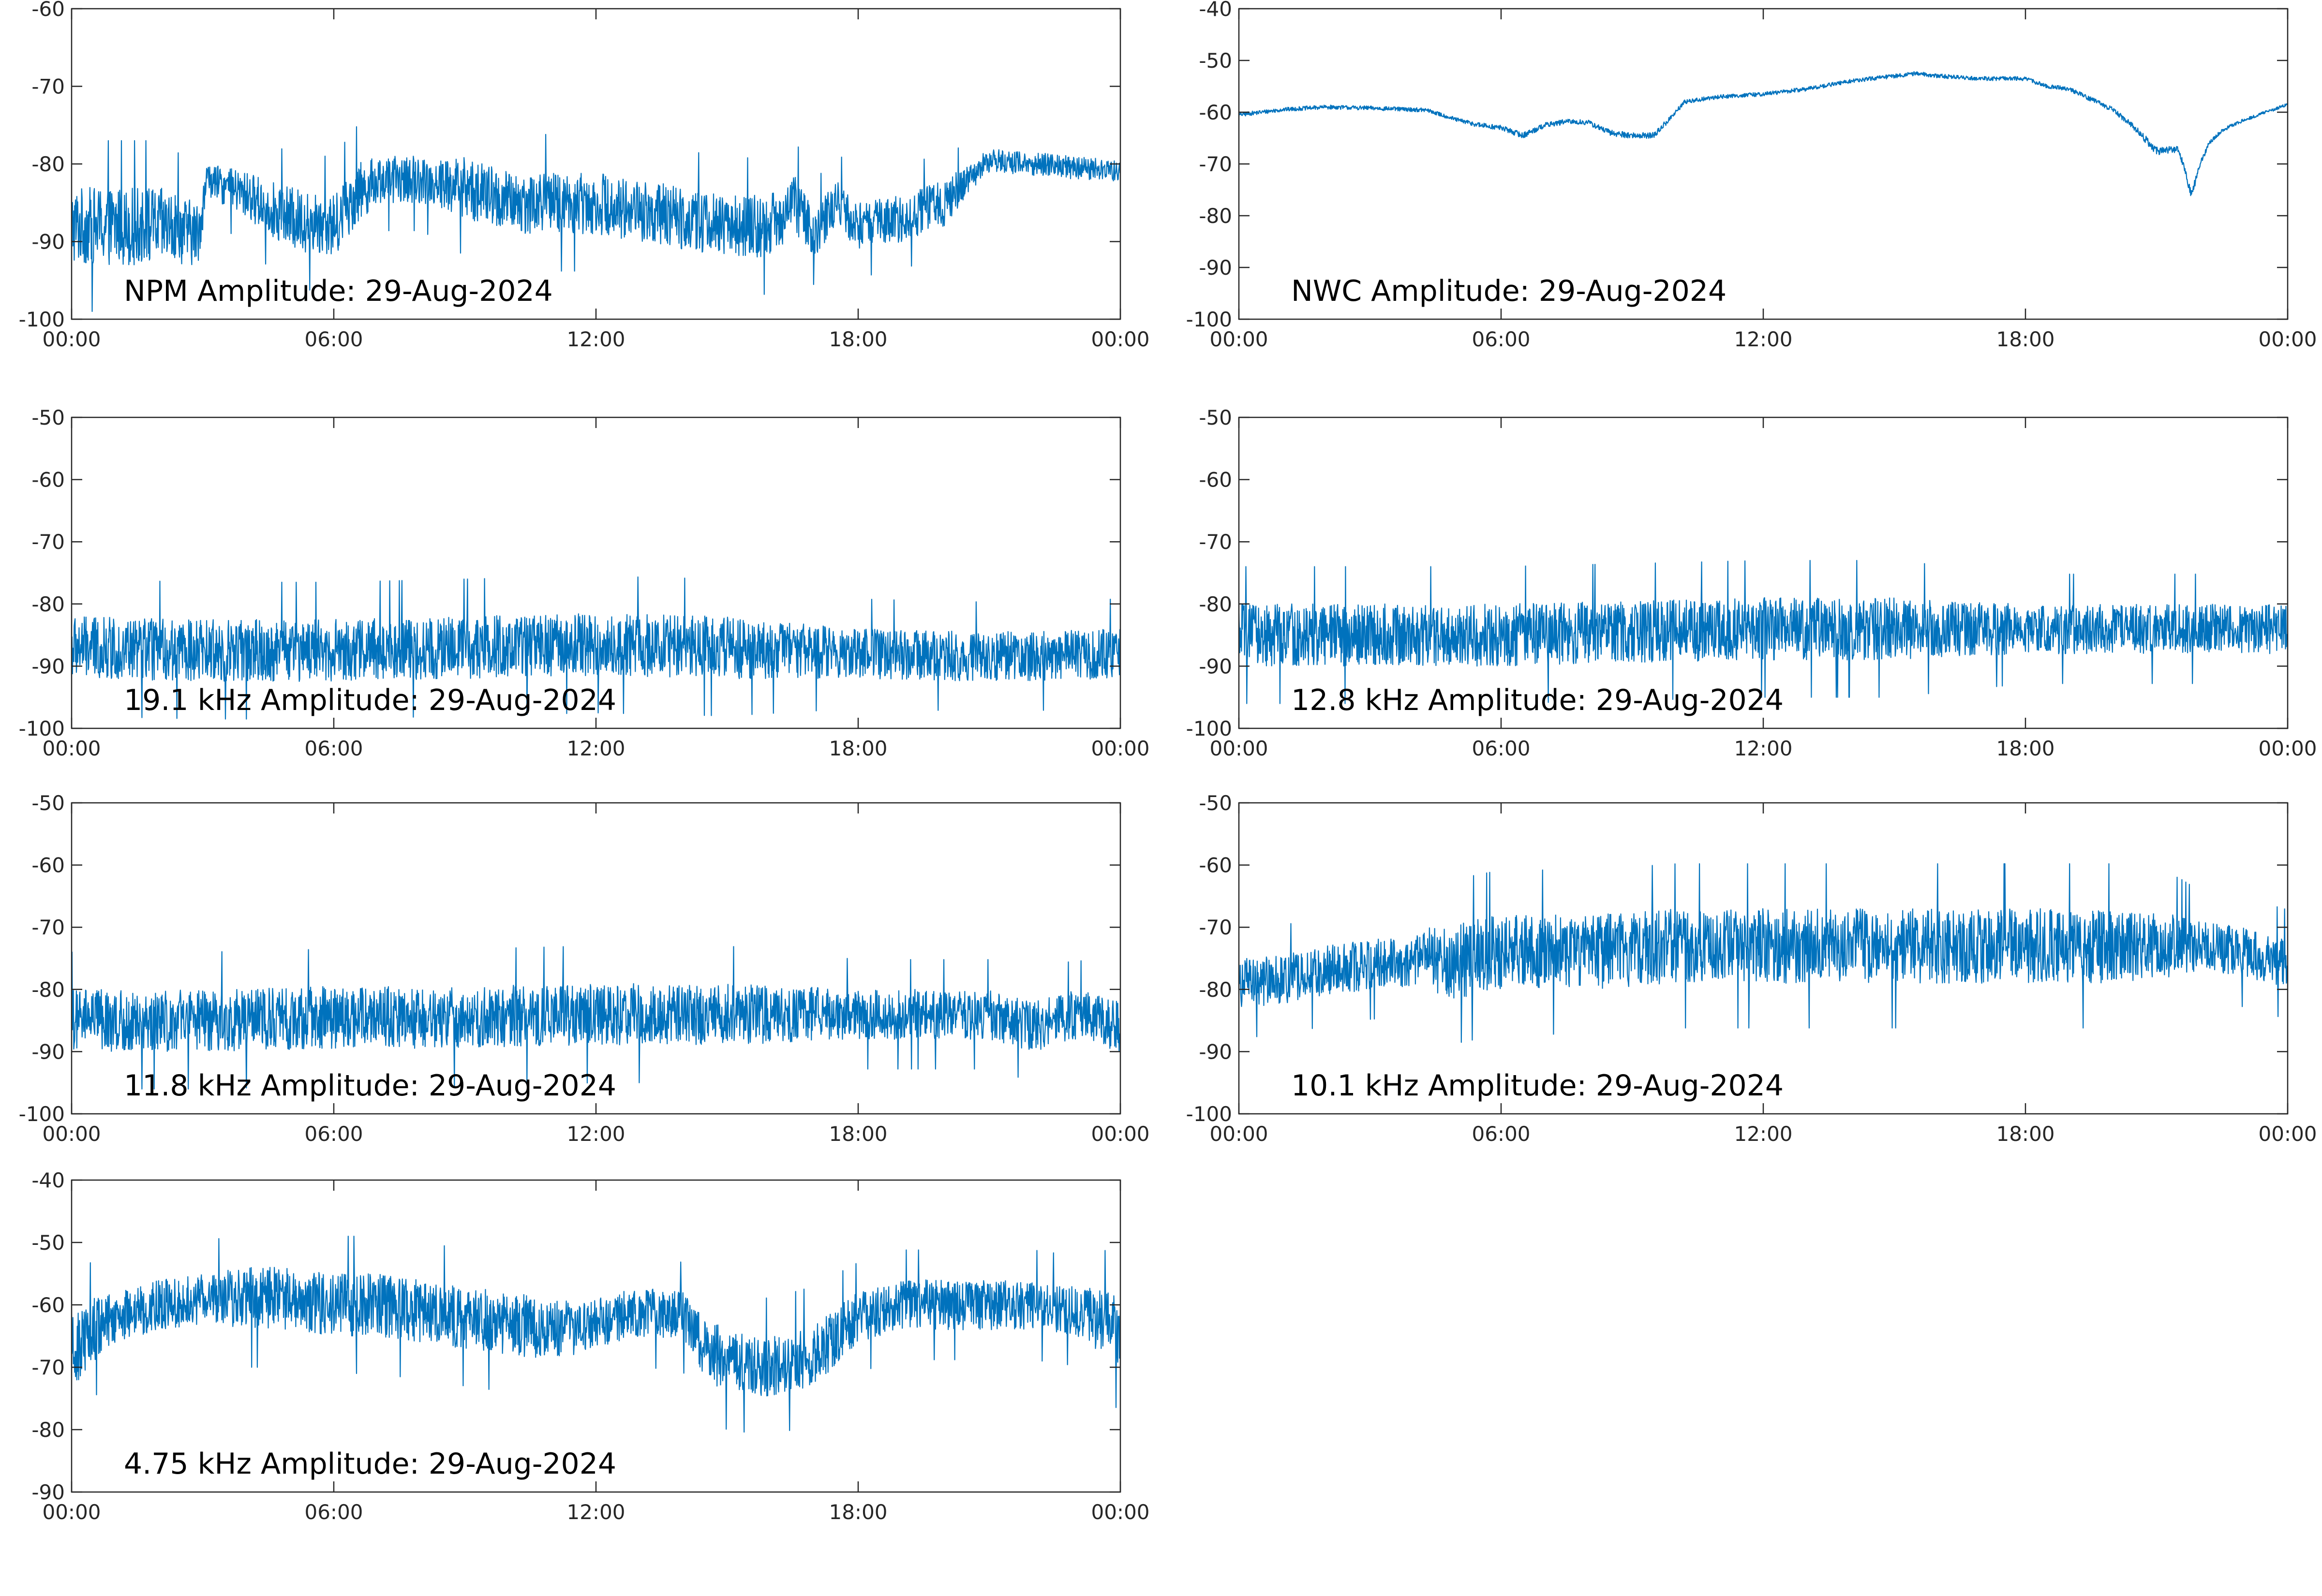  Describe the element at coordinates (370, 1086) in the screenshot. I see `panel-title: 11.8 kHz Amplitude: 29-Aug-2024` at that location.